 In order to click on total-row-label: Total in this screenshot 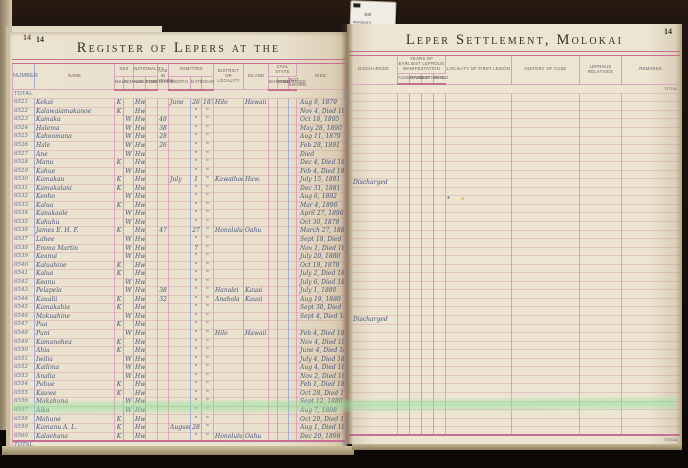, I will do `click(179, 443)`.